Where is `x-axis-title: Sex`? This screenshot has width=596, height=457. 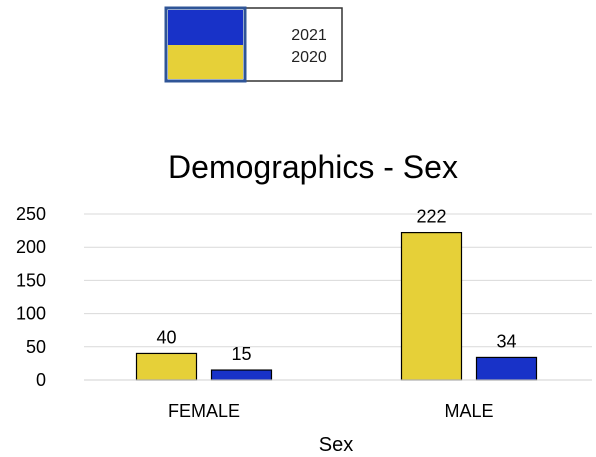 x-axis-title: Sex is located at coordinates (336, 445).